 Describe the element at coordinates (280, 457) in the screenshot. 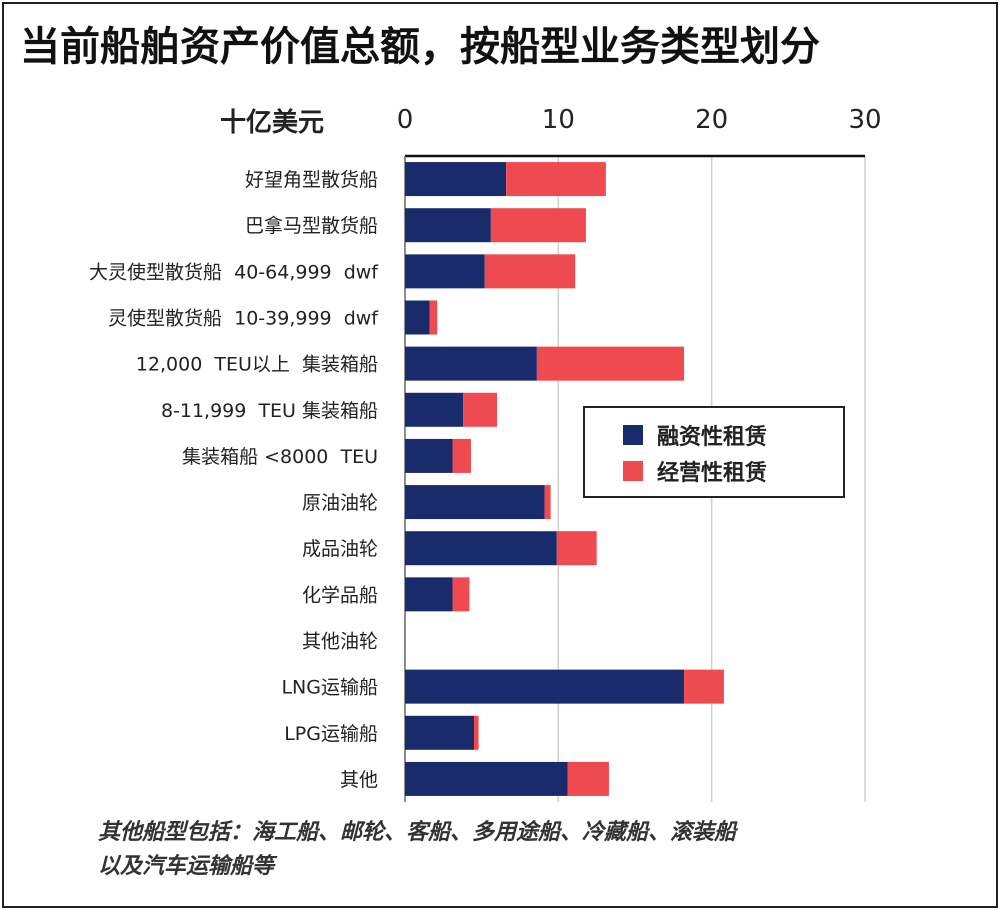

I see `category-label: 集装箱船 <8000 TEU` at that location.